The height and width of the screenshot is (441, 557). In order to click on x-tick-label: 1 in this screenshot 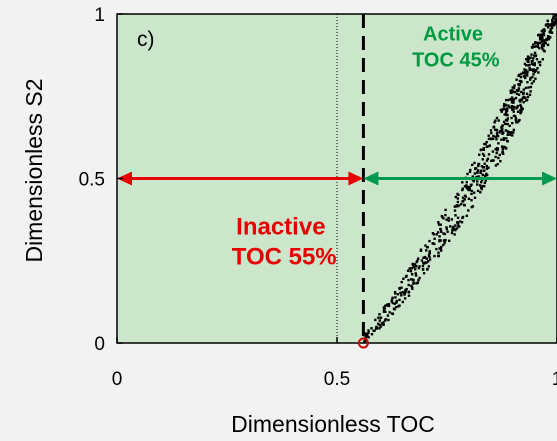, I will do `click(554, 379)`.